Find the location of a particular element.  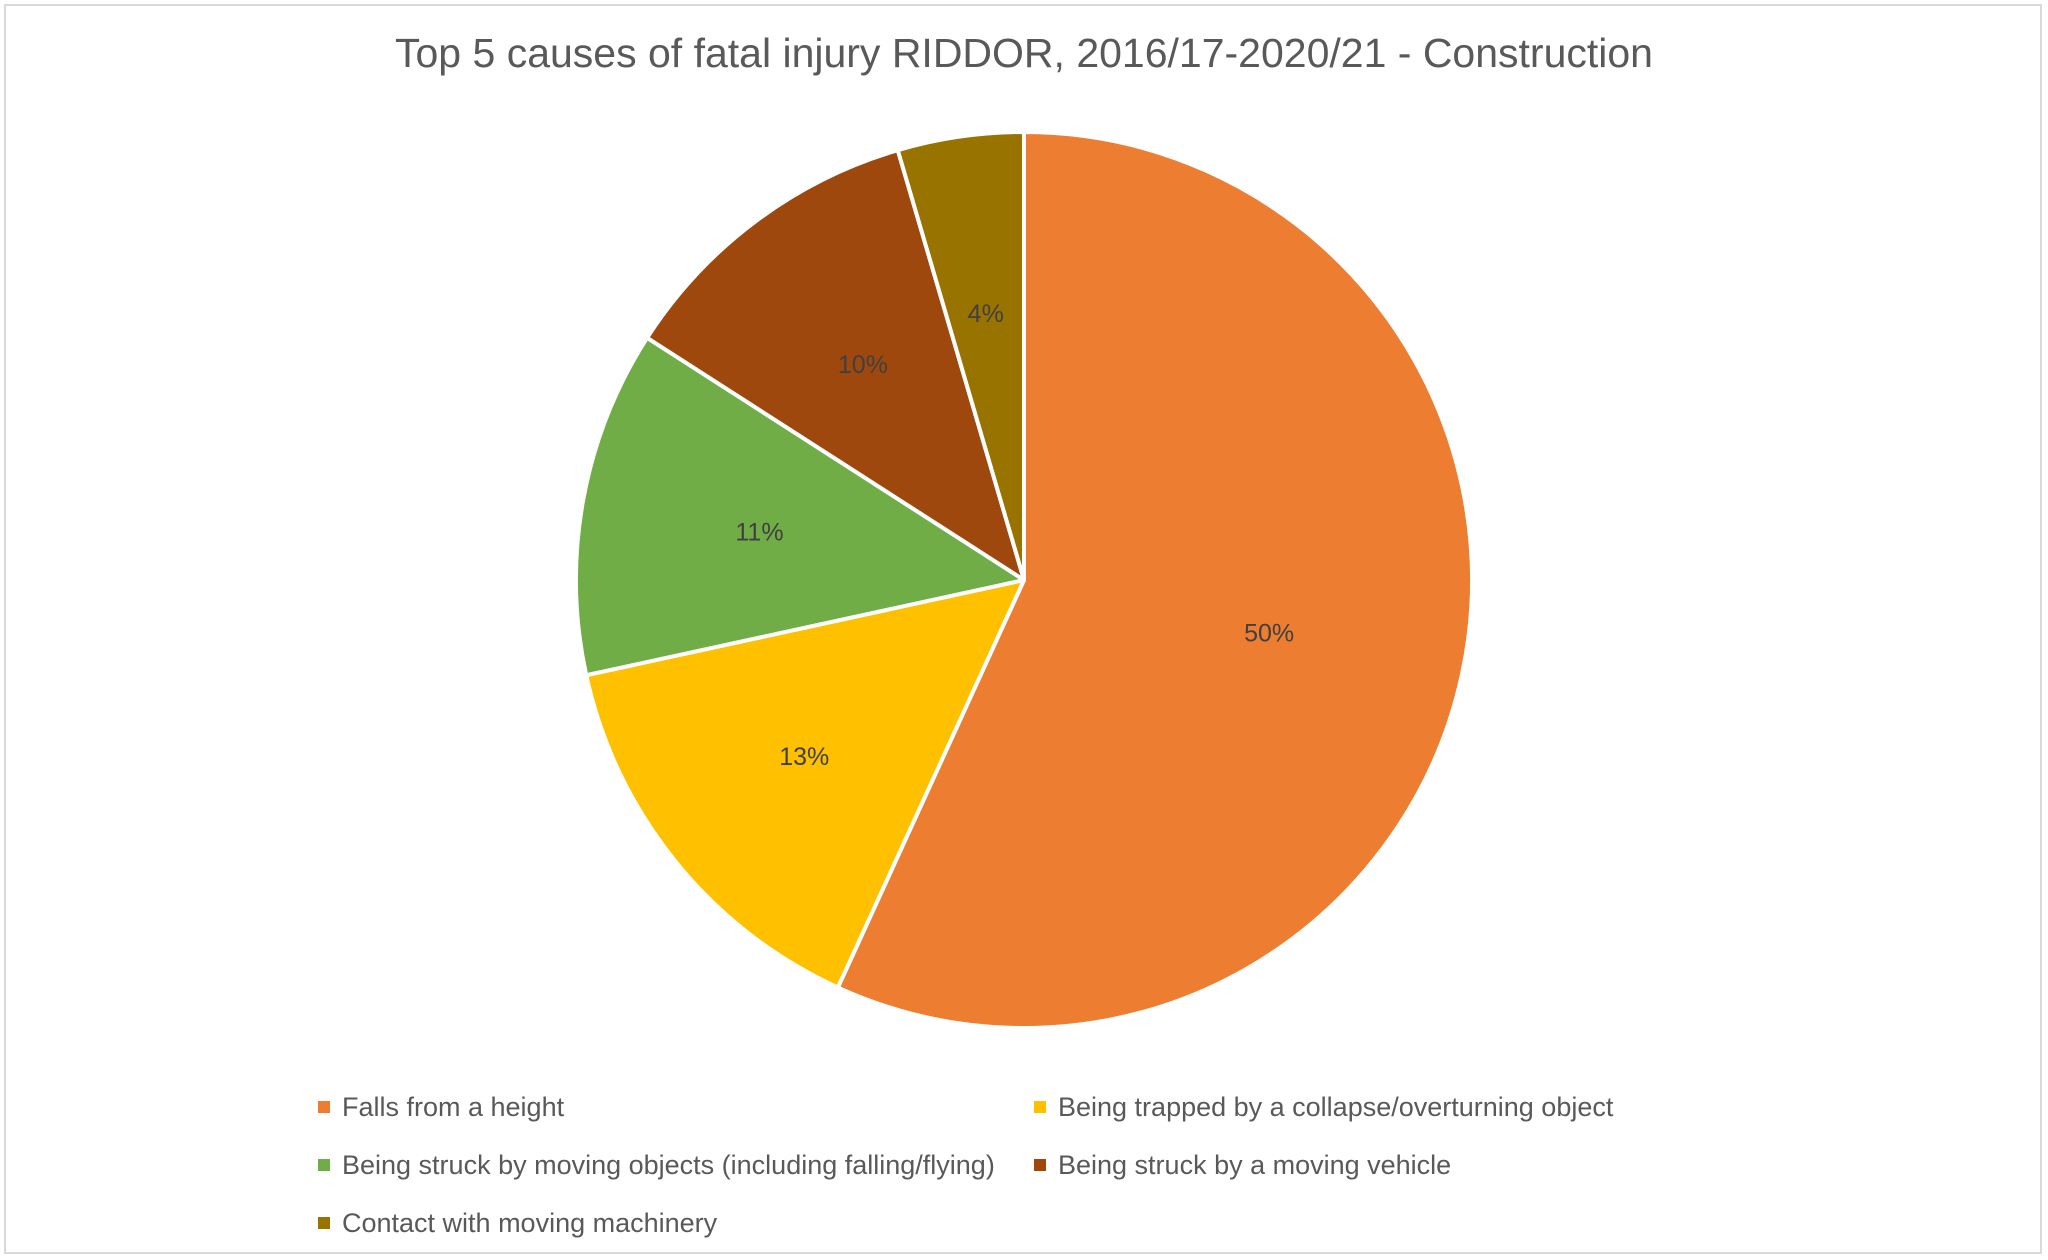

legend-item-1: Falls from a height is located at coordinates (676, 1107).